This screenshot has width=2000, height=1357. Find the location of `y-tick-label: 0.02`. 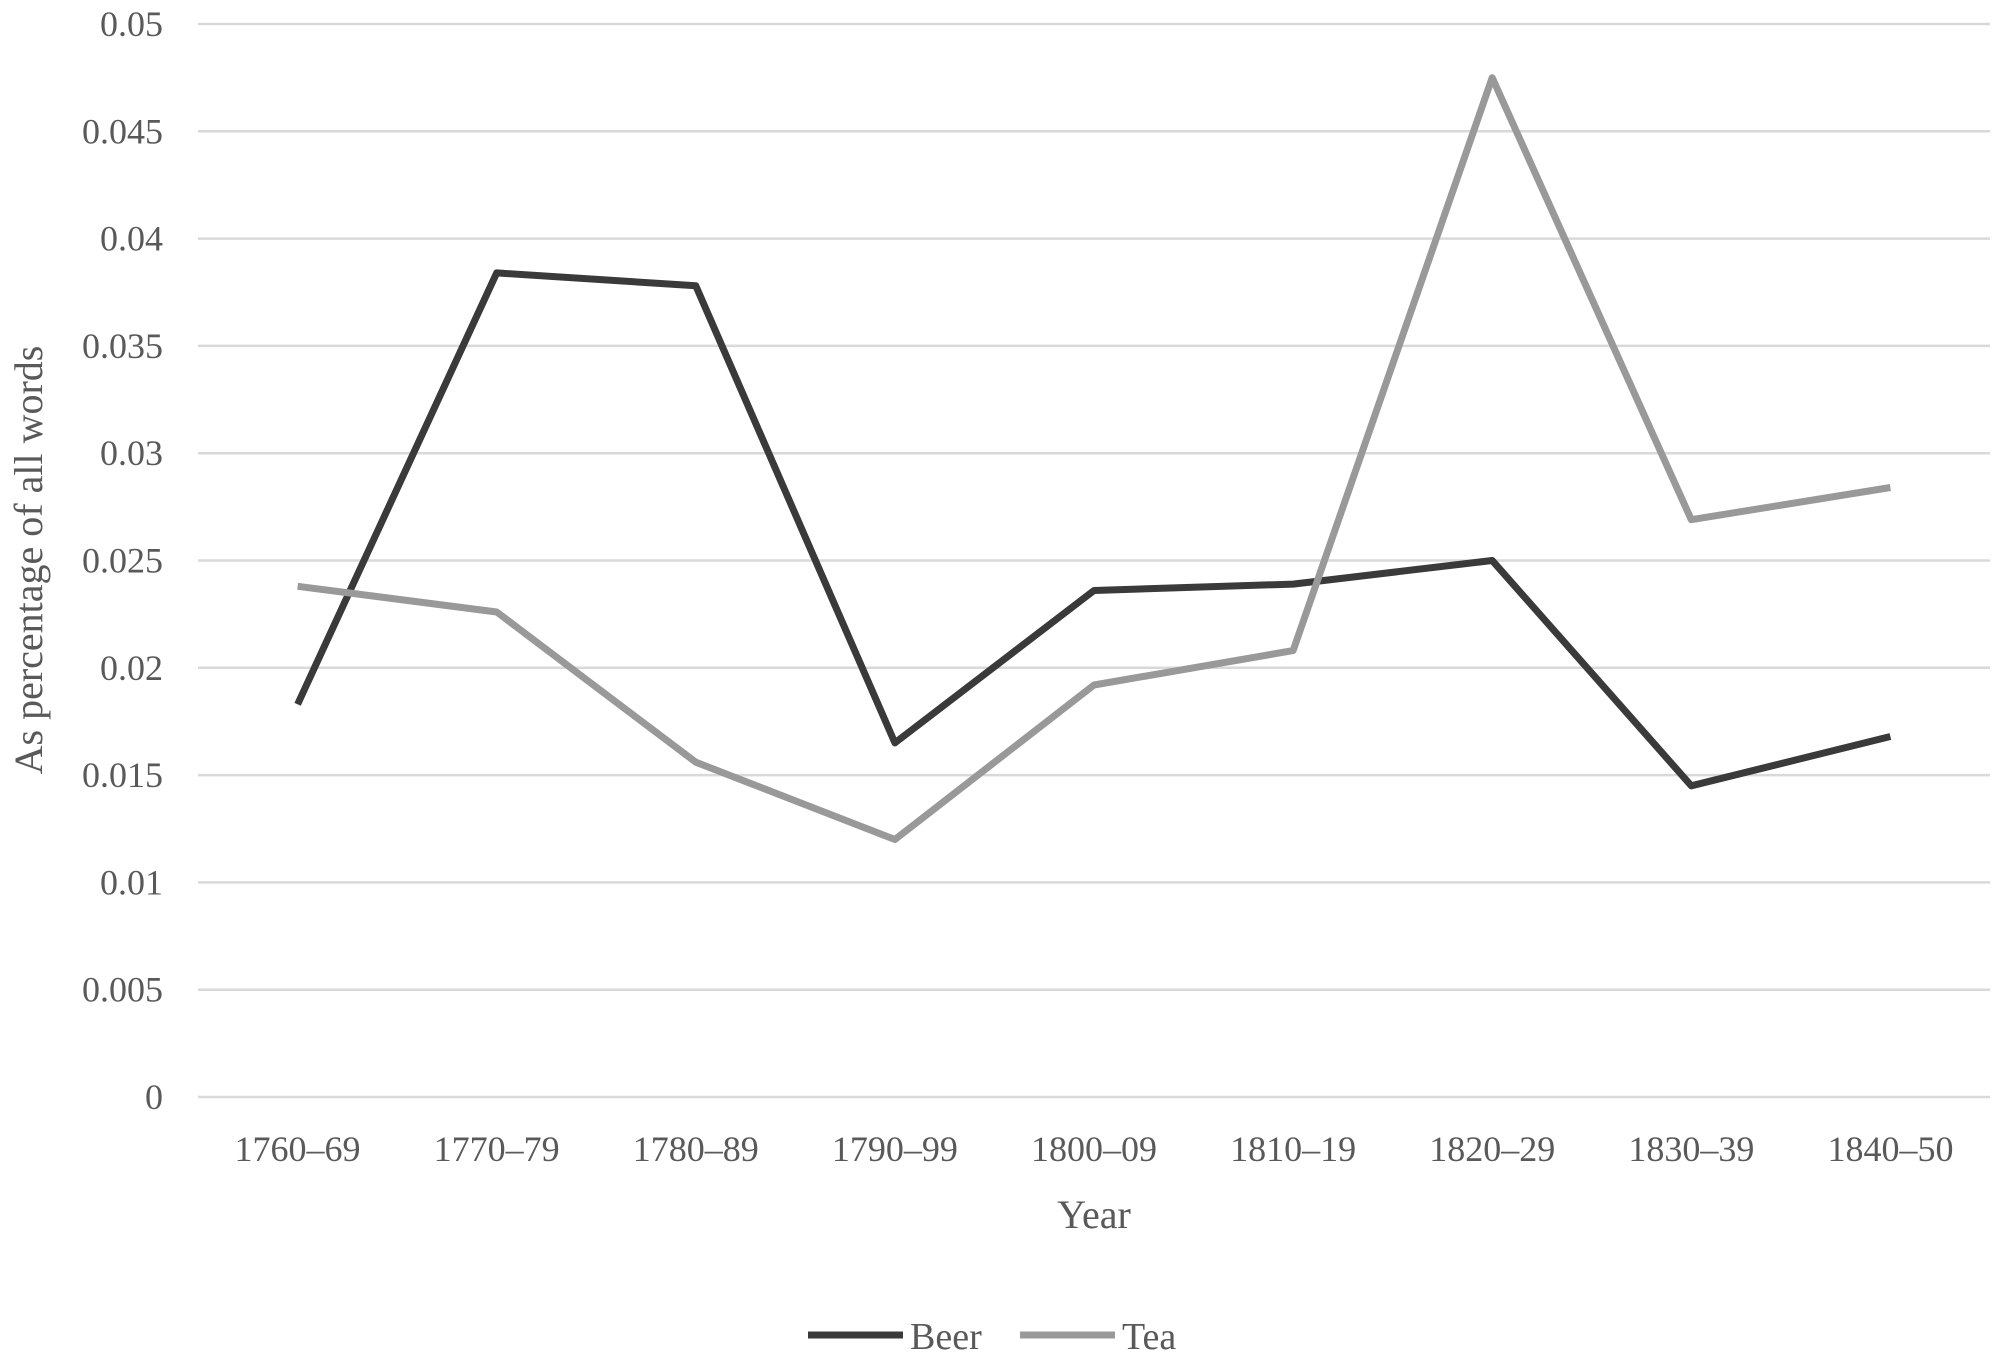

y-tick-label: 0.02 is located at coordinates (131, 668).